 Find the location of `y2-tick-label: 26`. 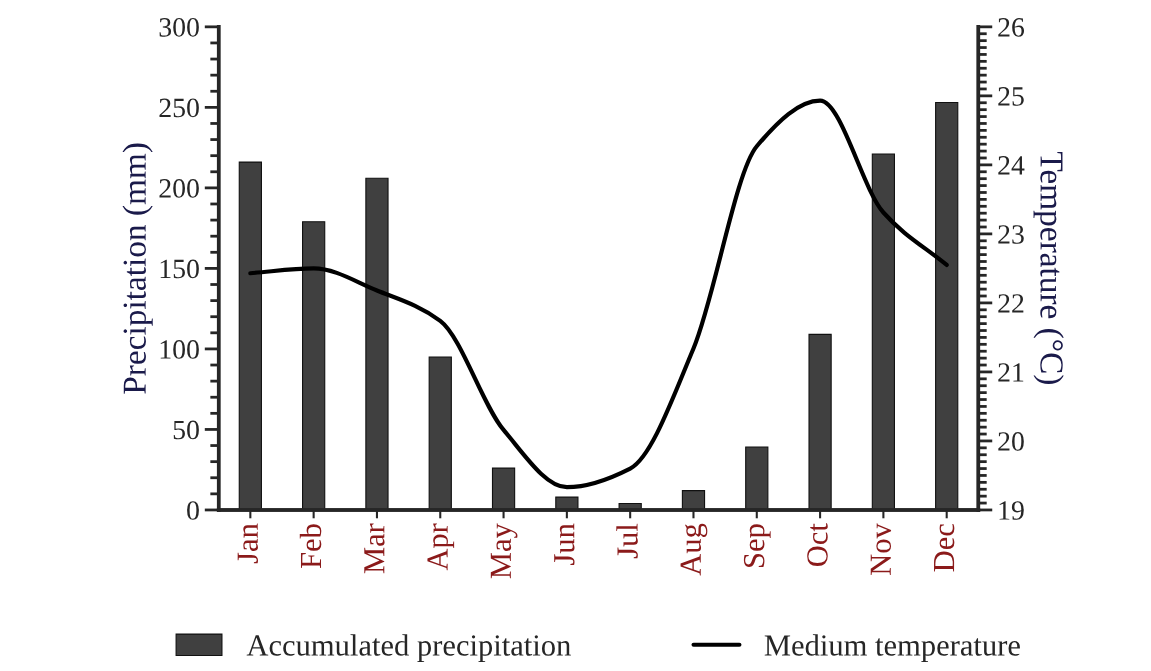

y2-tick-label: 26 is located at coordinates (1011, 27).